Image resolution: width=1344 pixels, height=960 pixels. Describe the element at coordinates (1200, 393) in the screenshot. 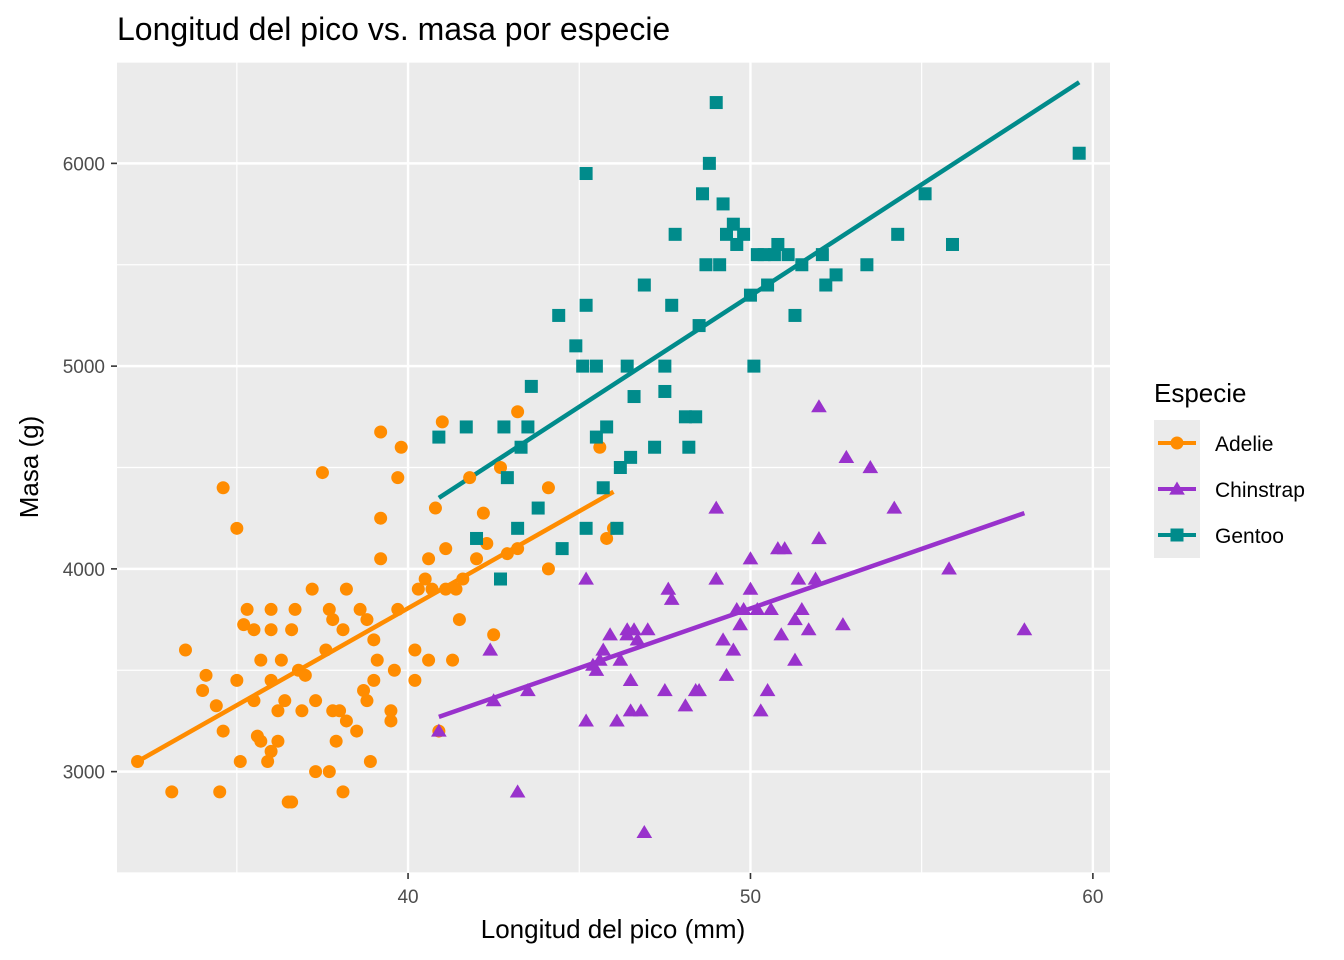

I see `legend-title: Especie` at that location.